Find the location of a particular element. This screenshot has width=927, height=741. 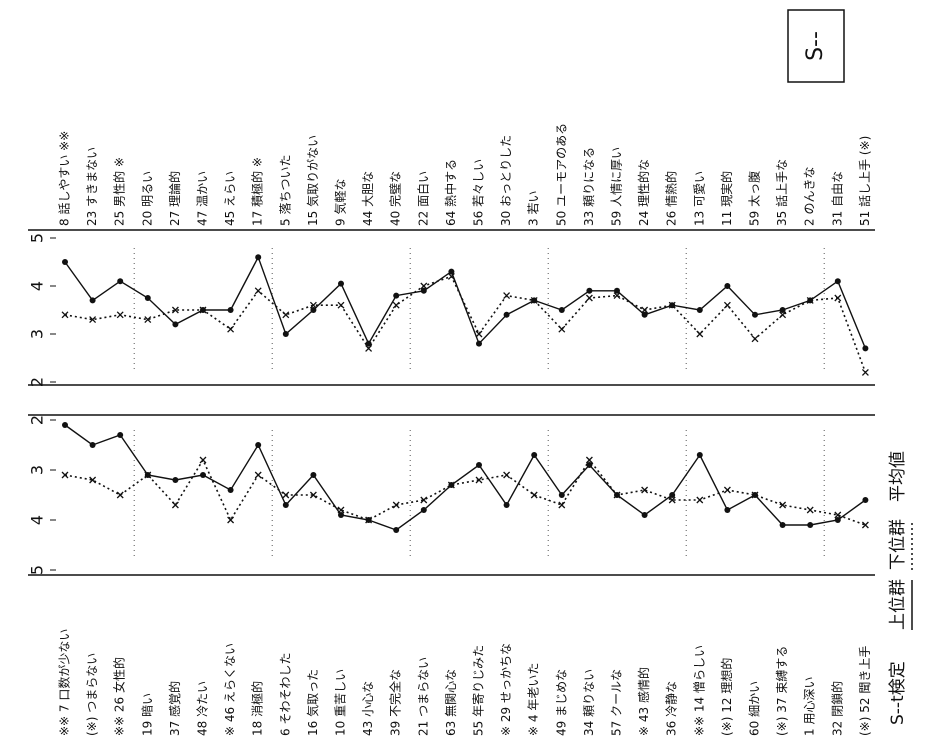

category-label: 49 まじめな is located at coordinates (561, 702).